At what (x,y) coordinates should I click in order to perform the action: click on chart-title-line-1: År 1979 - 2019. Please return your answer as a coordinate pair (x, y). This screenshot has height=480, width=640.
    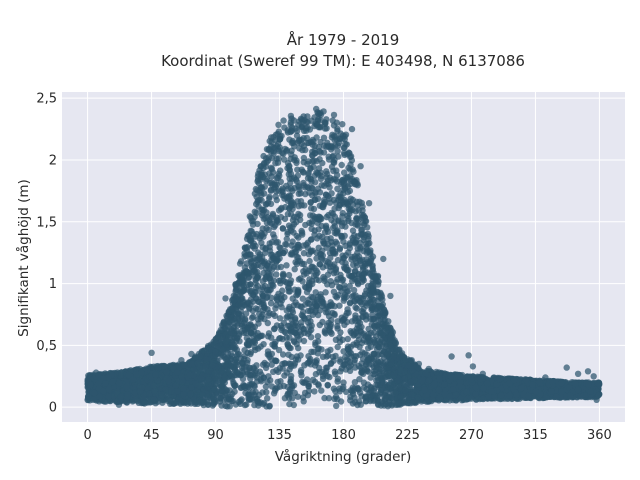
    Looking at the image, I should click on (343, 39).